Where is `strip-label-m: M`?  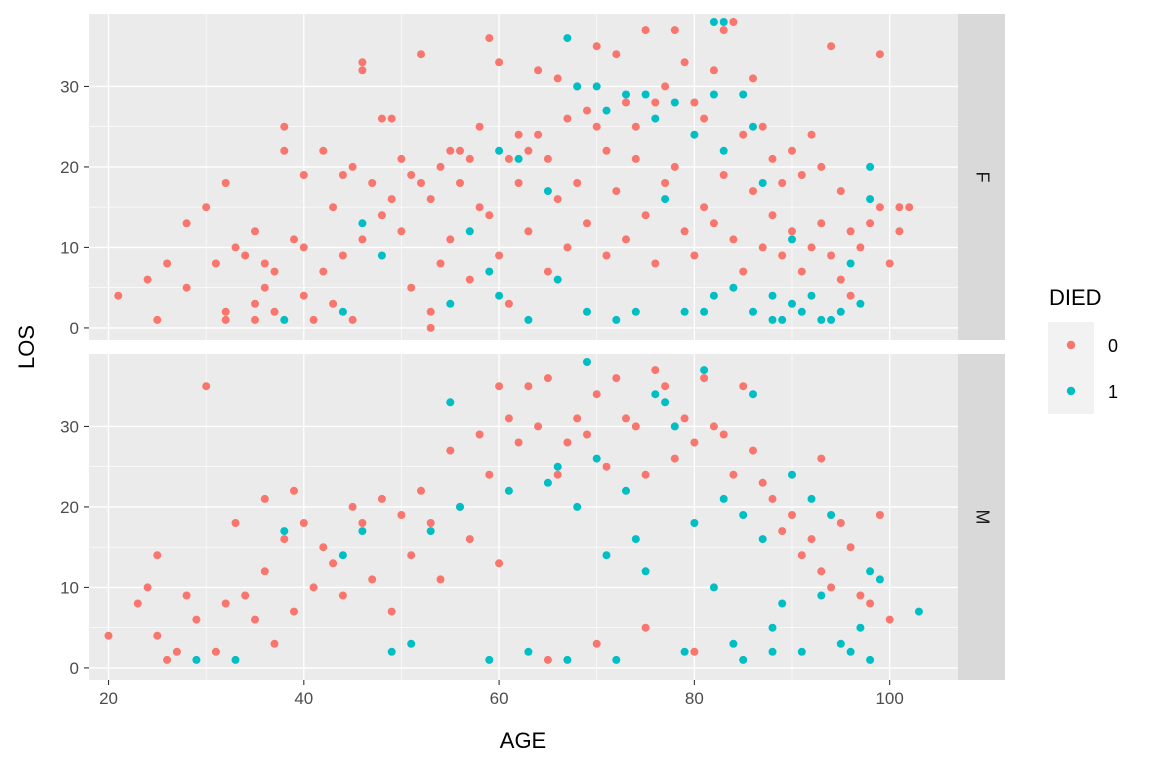
strip-label-m: M is located at coordinates (982, 517).